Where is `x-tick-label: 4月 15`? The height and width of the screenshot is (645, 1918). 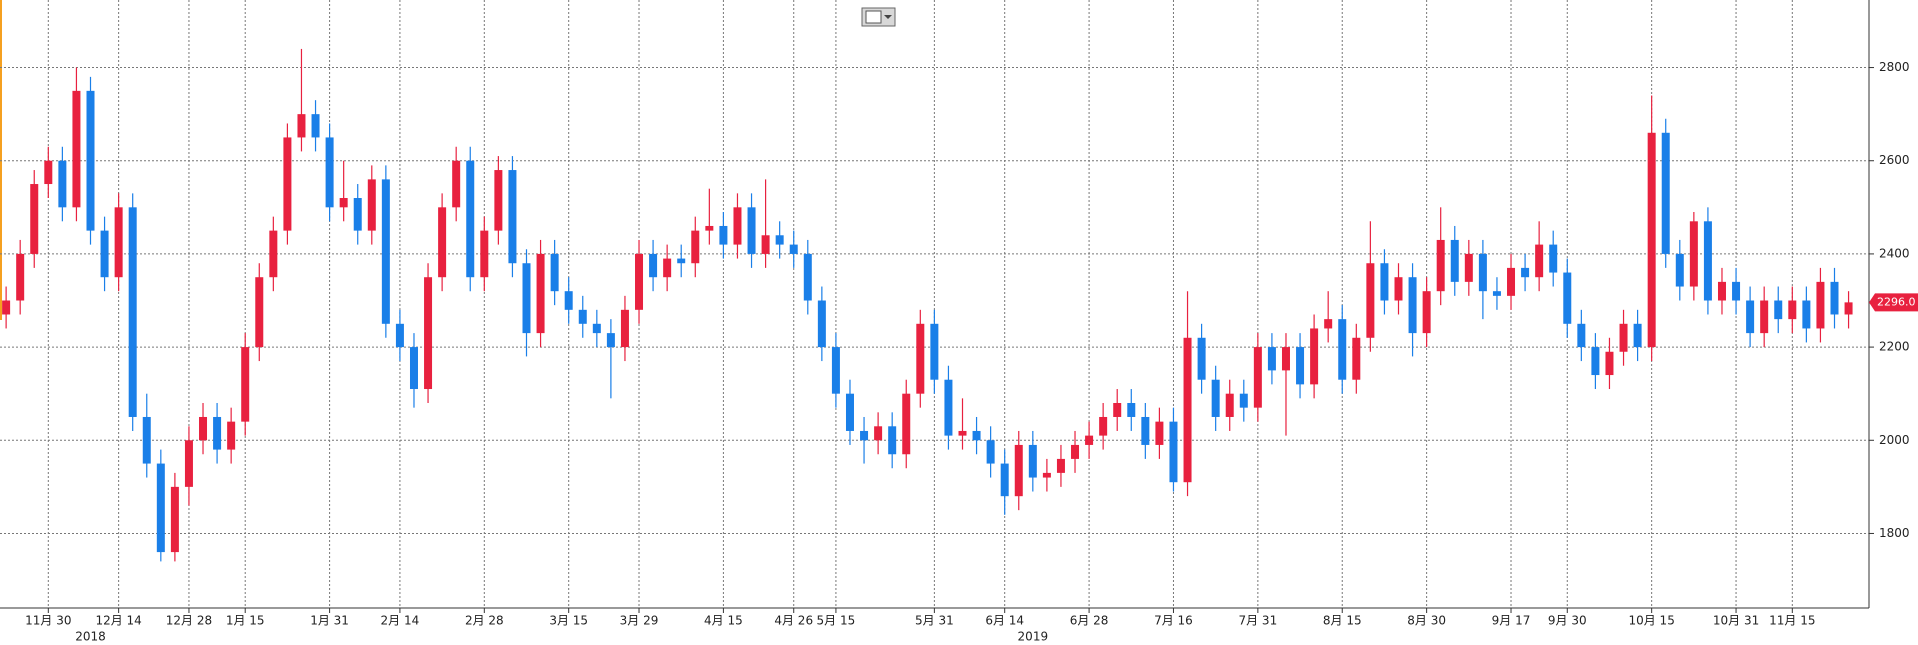 x-tick-label: 4月 15 is located at coordinates (723, 621).